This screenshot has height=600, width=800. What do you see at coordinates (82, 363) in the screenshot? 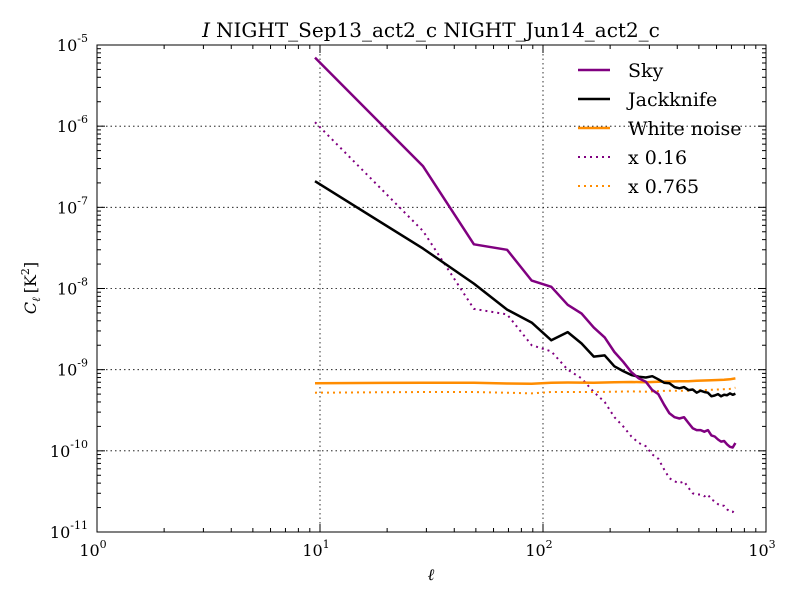
I see `y-tick-exponent: -9` at bounding box center [82, 363].